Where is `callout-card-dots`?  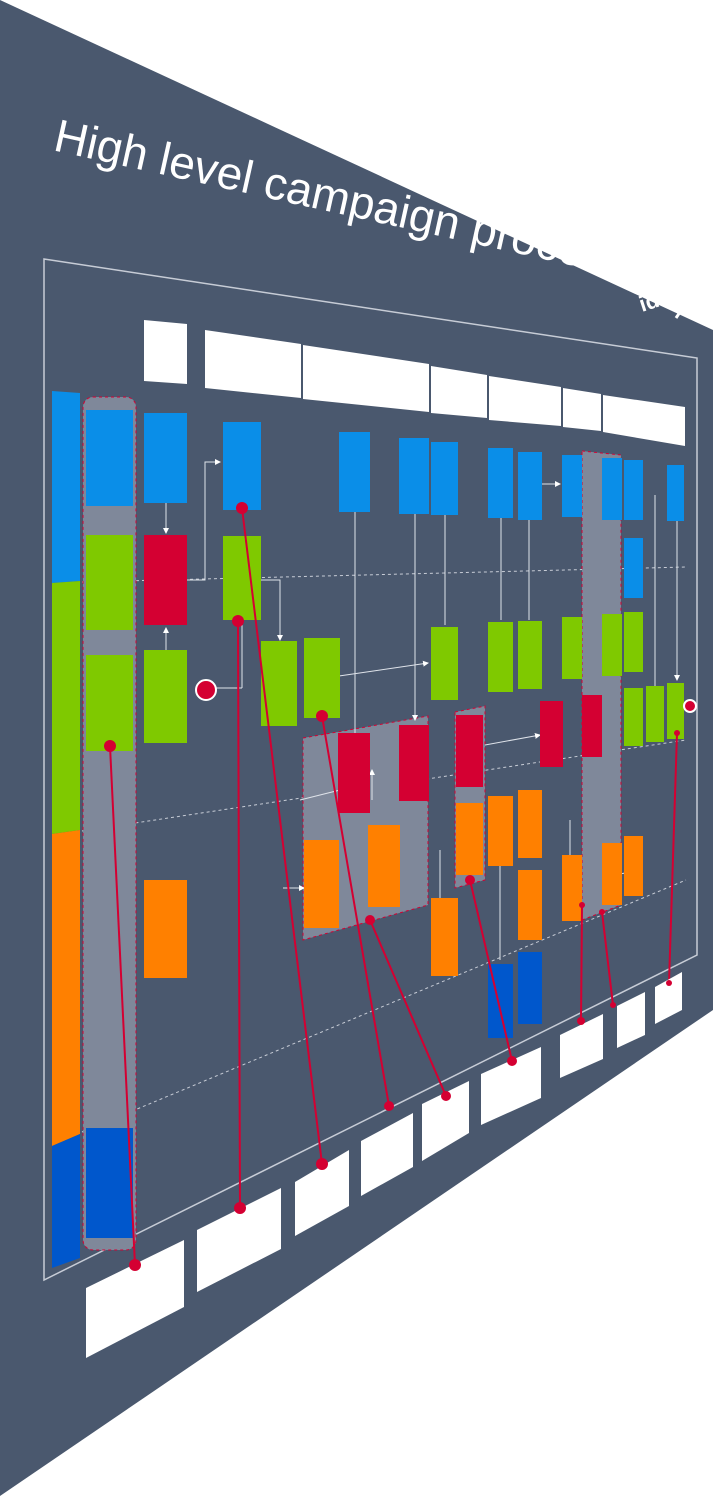
callout-card-dots is located at coordinates (400, 1125).